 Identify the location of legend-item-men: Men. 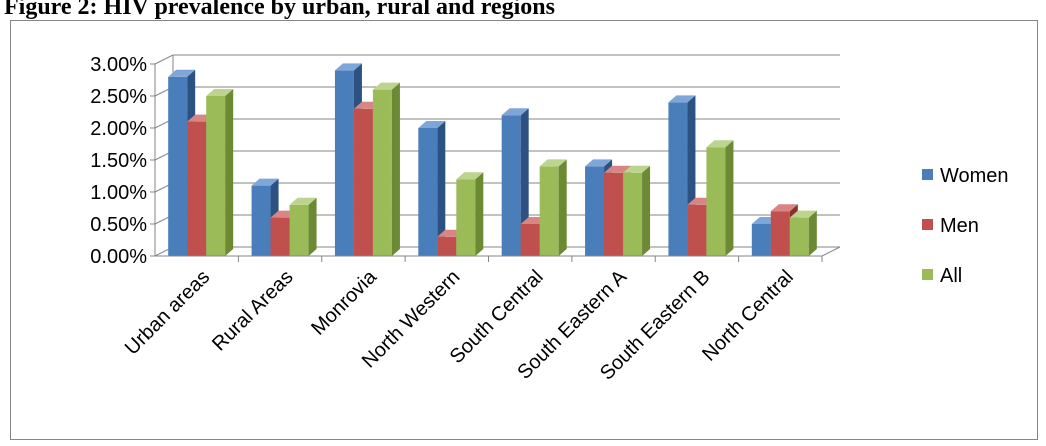
(950, 226).